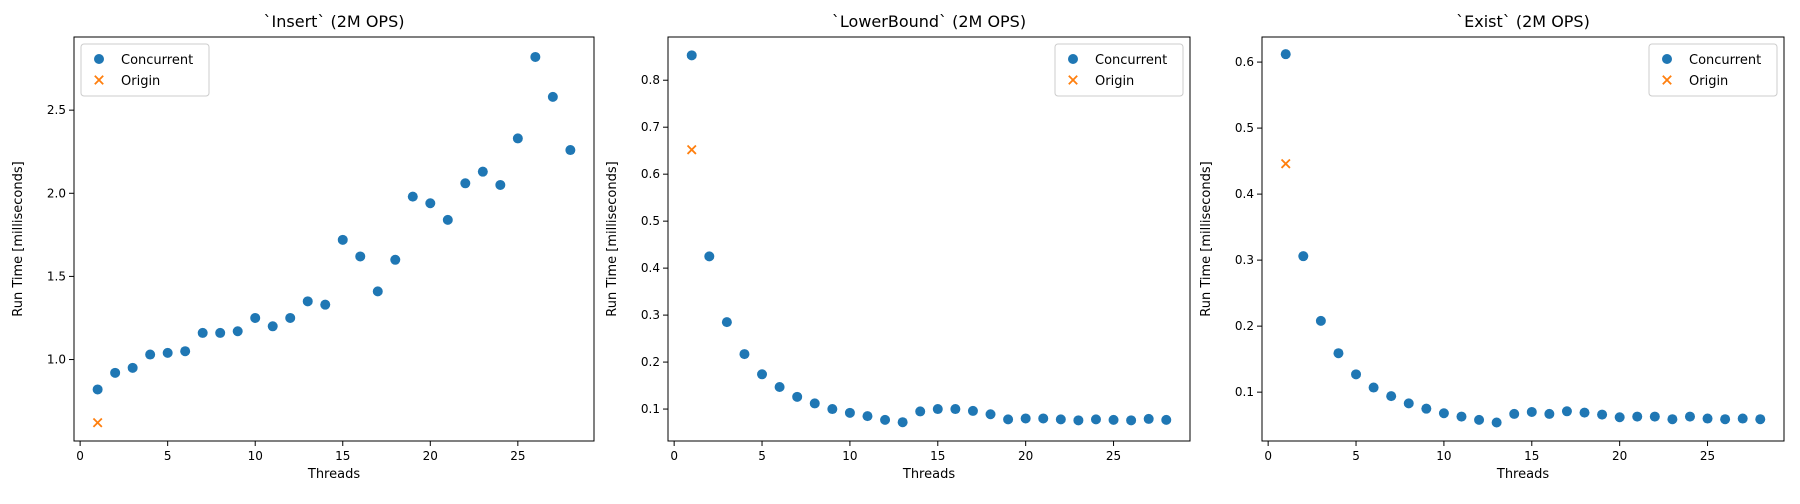 Image resolution: width=1800 pixels, height=504 pixels. Describe the element at coordinates (56, 276) in the screenshot. I see `y-tick-label: 1.5` at that location.